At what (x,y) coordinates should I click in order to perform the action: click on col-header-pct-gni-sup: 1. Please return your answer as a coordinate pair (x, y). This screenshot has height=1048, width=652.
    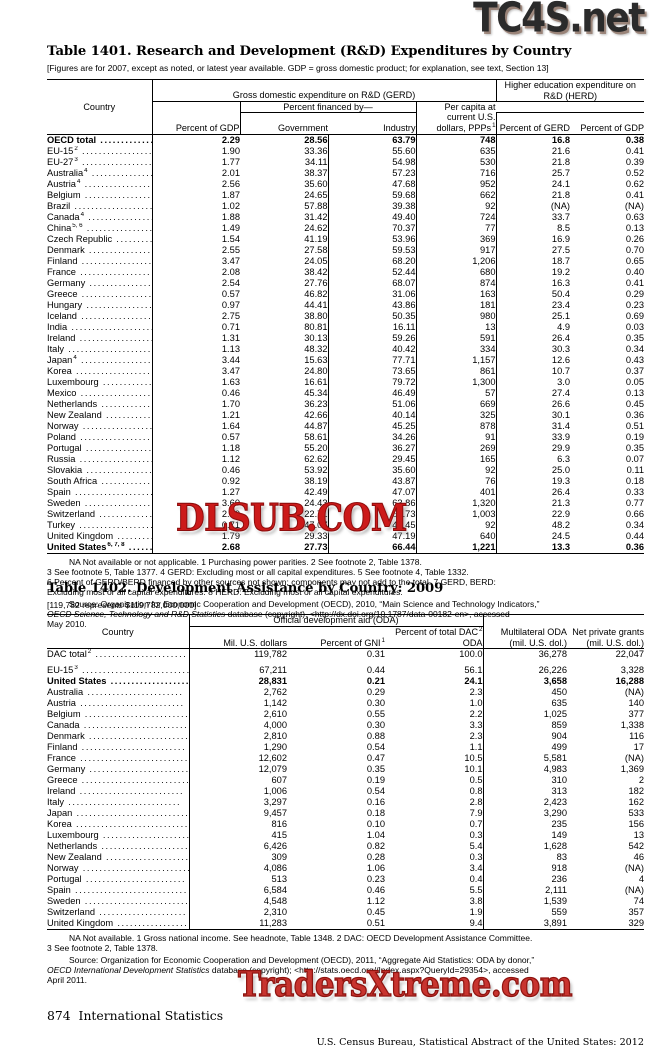
    Looking at the image, I should click on (383, 640).